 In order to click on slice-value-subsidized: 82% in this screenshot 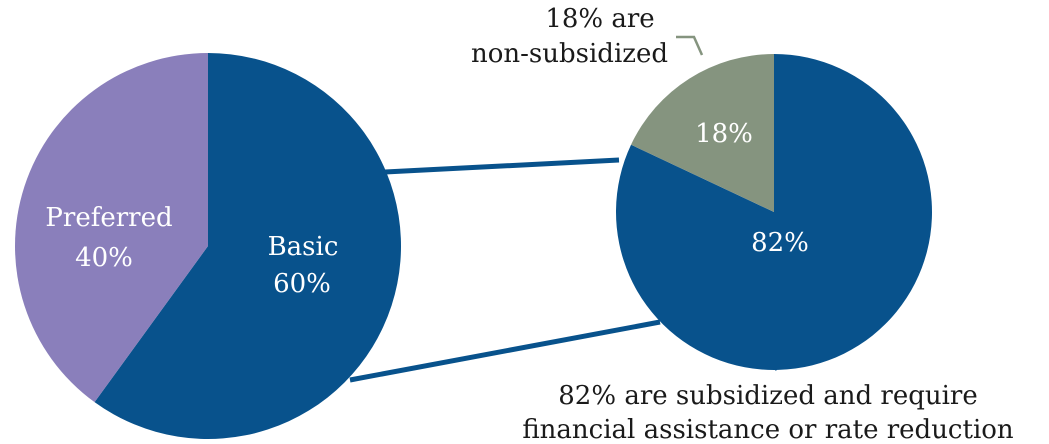, I will do `click(780, 243)`.